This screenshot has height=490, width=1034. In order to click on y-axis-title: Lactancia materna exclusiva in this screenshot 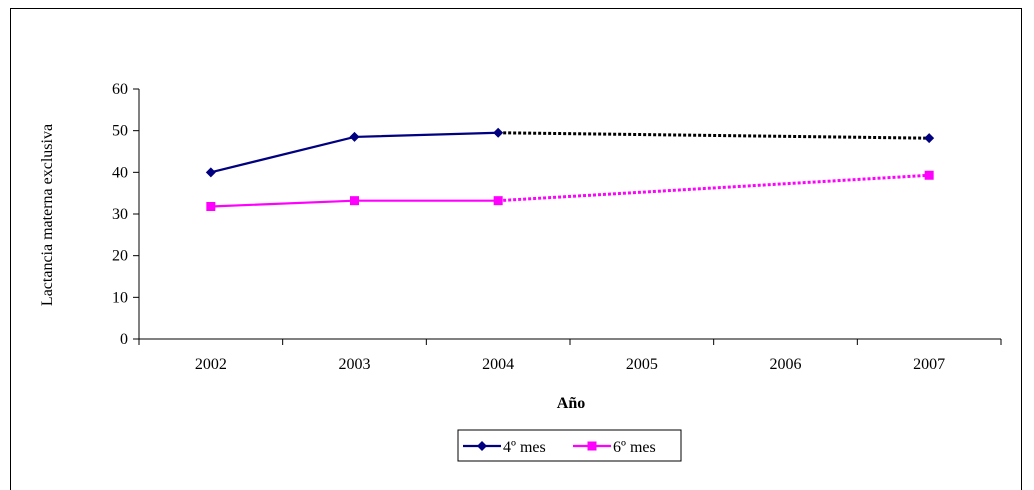, I will do `click(47, 215)`.